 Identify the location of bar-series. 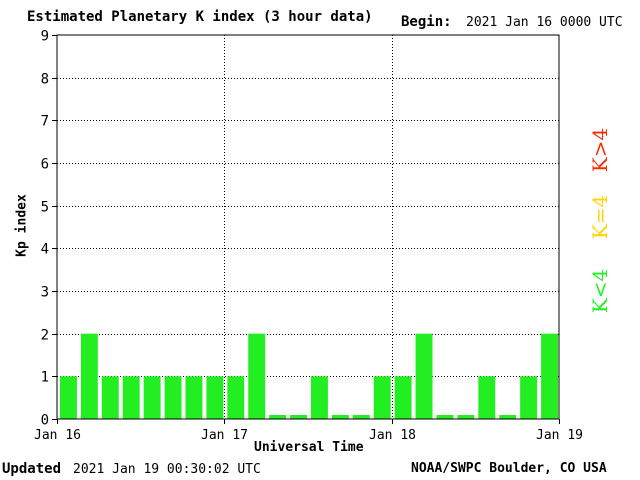
(309, 376).